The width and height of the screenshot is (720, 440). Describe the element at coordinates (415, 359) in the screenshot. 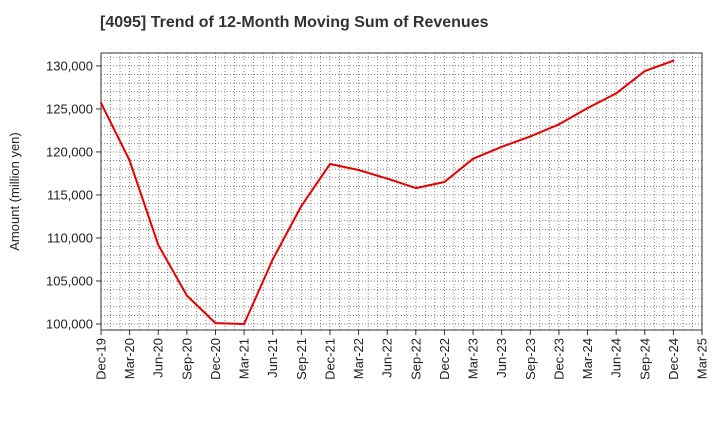

I see `x-tick-label: Sep-22` at that location.